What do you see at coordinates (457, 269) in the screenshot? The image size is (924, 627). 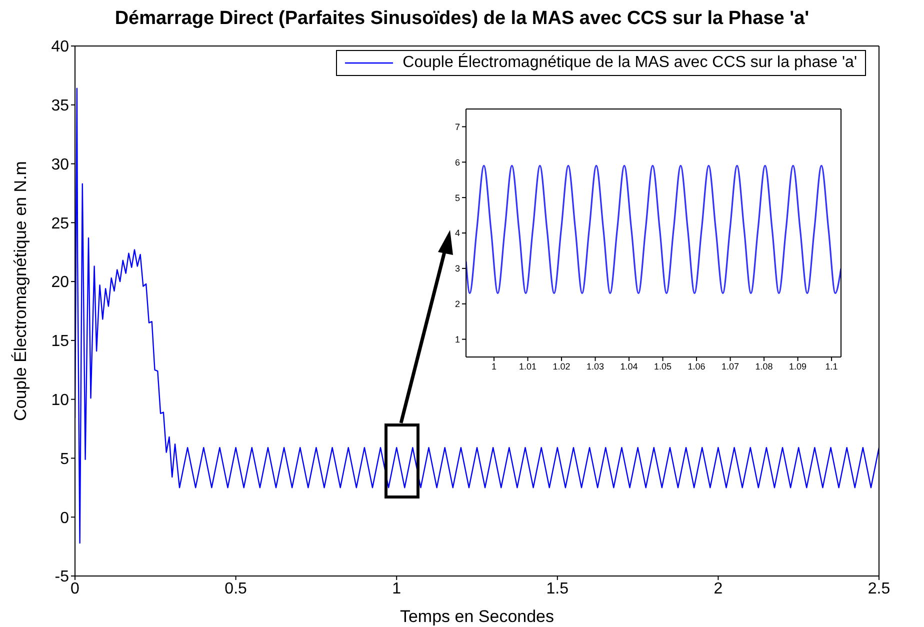 I see `y-tick-label: 3` at bounding box center [457, 269].